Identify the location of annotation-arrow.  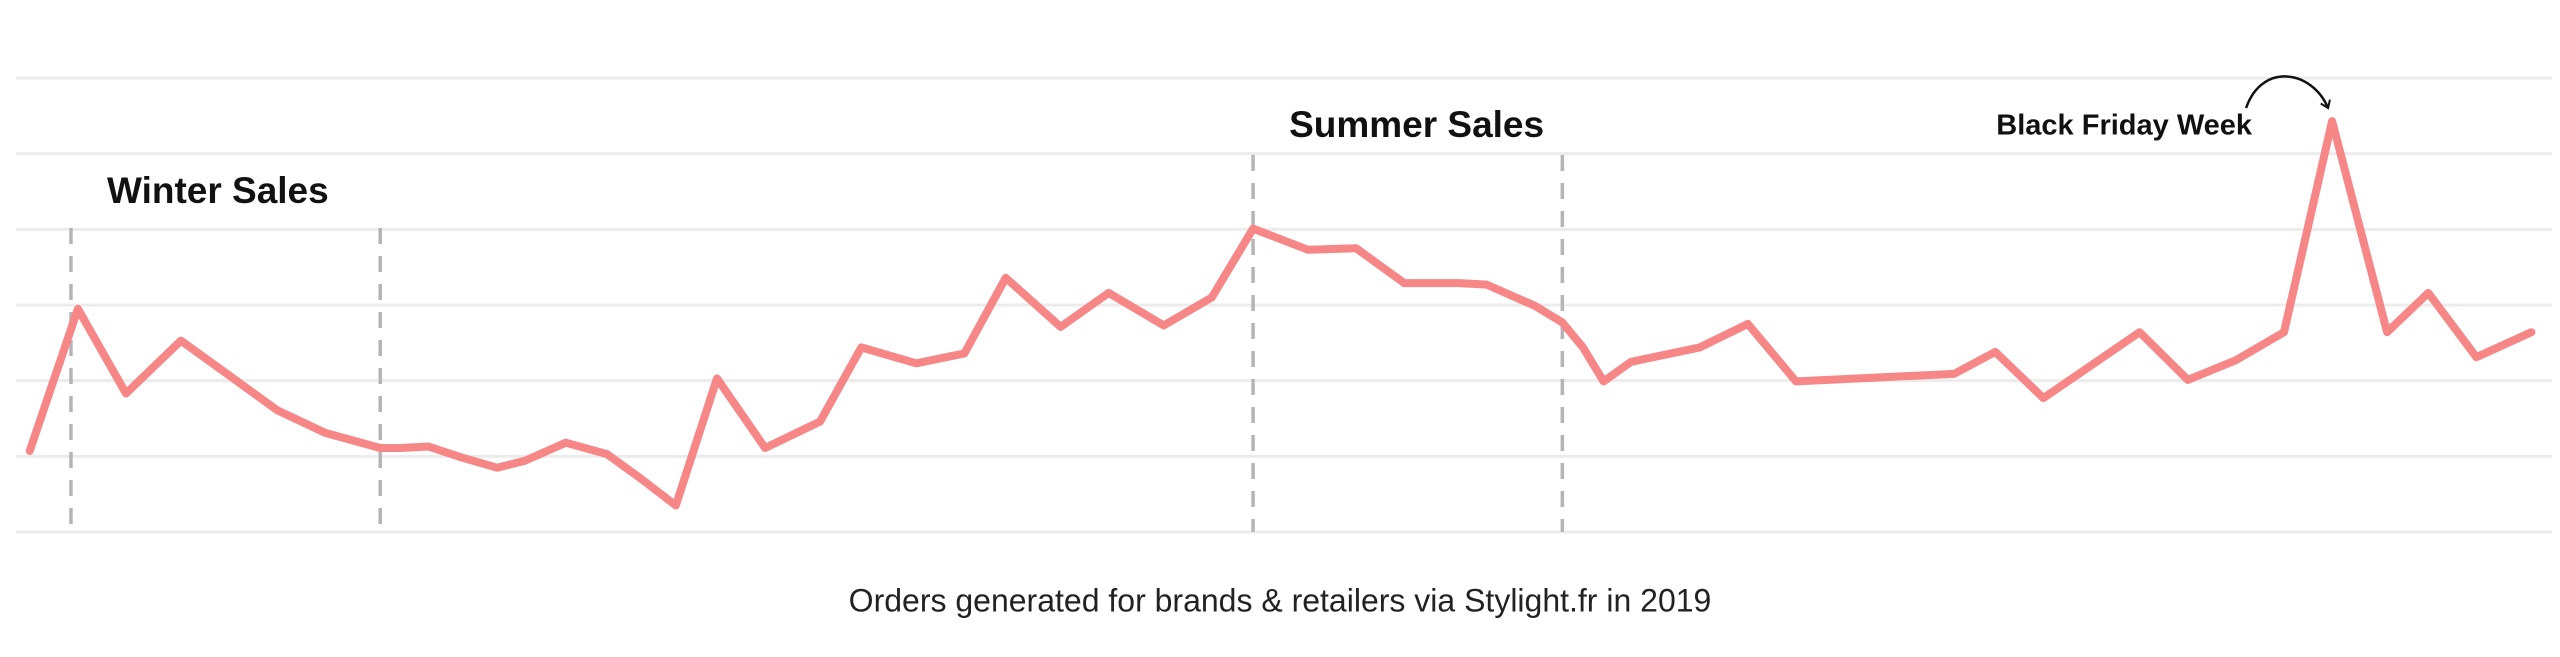
(2287, 92).